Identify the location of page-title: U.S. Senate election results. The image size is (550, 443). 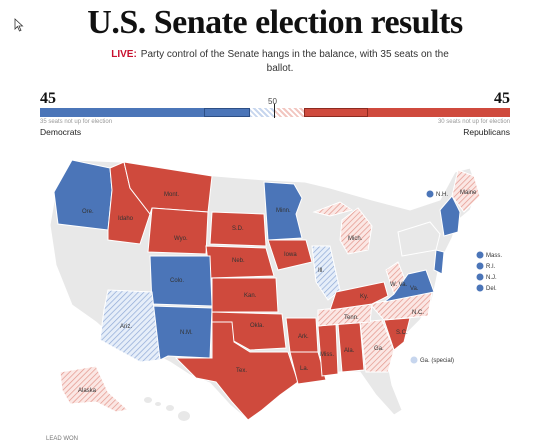
(275, 22).